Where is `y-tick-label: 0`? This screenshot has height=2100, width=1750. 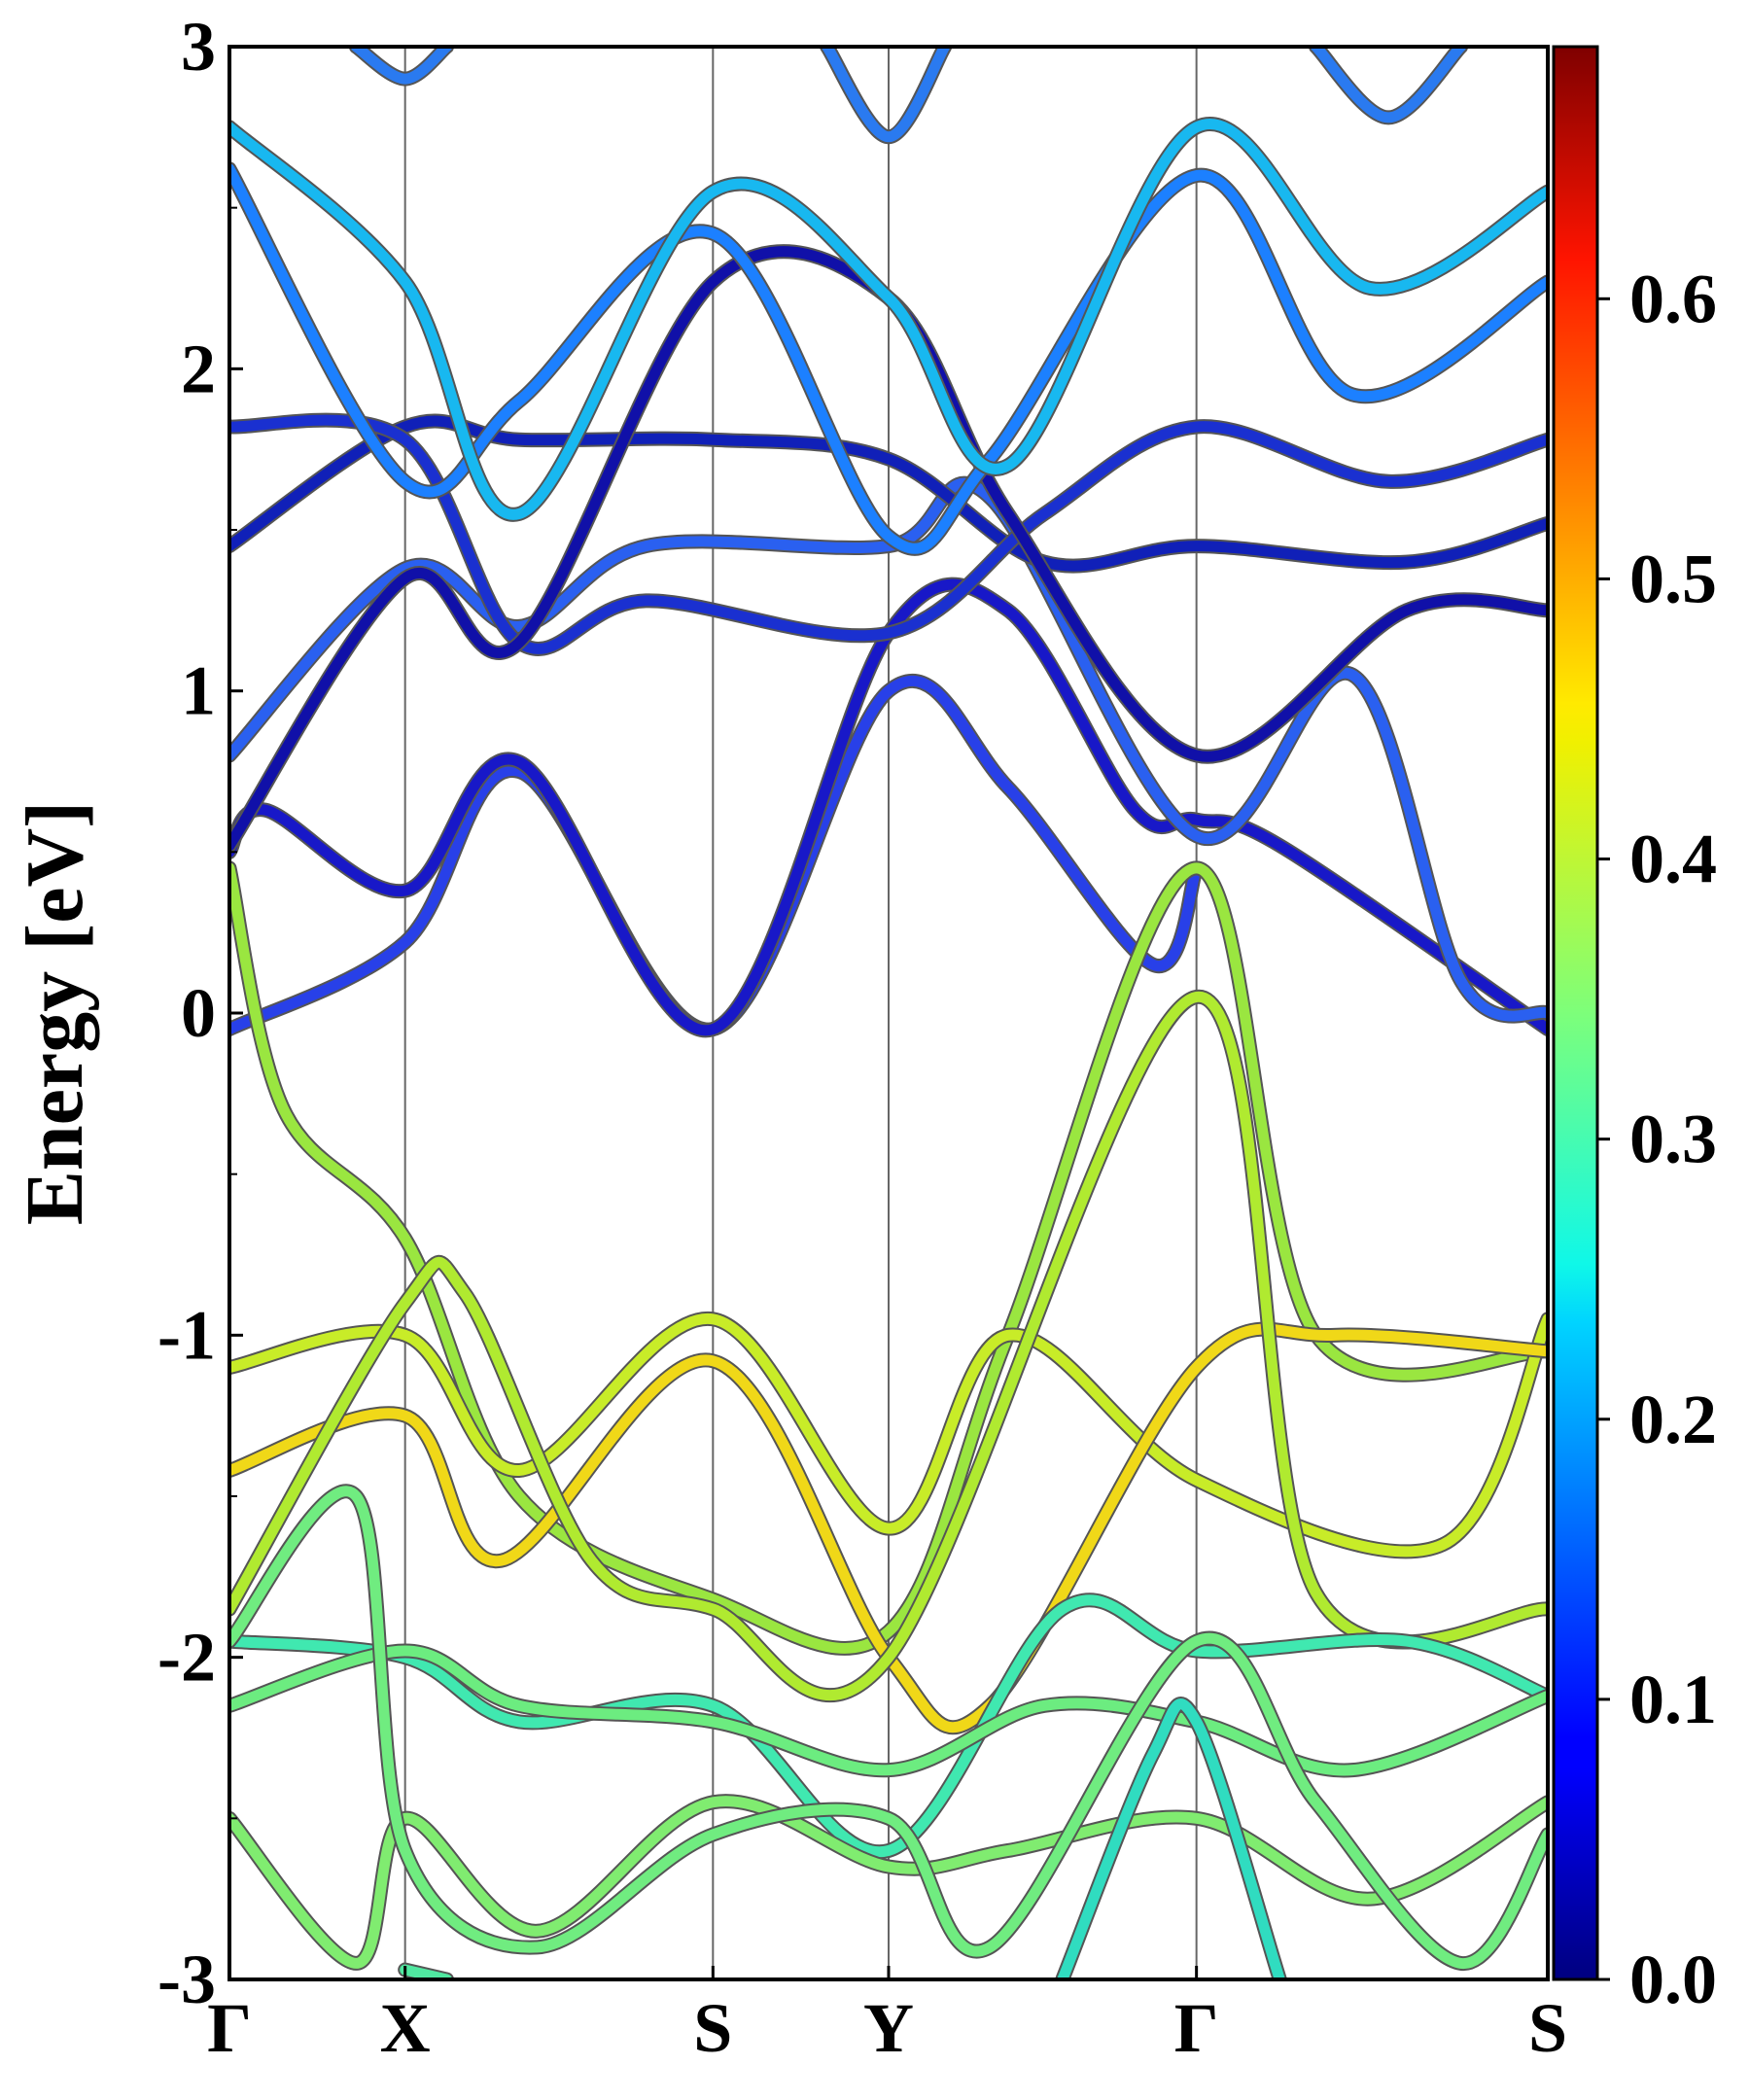
y-tick-label: 0 is located at coordinates (198, 1013).